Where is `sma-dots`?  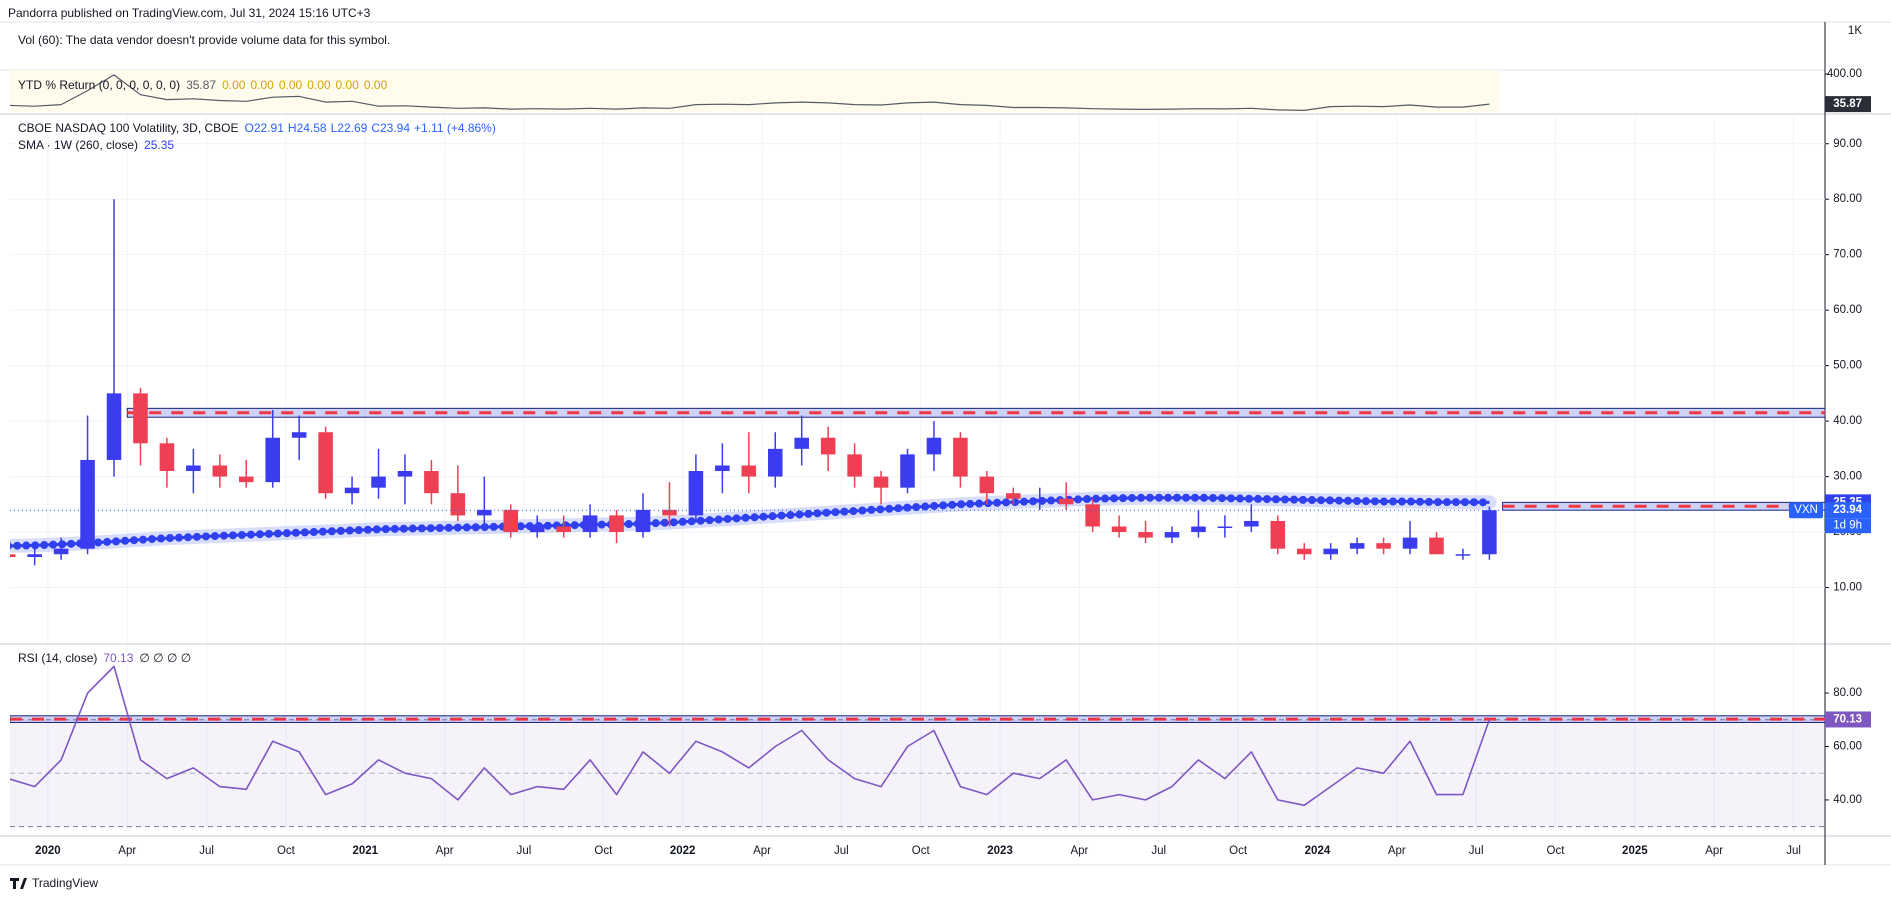
sma-dots is located at coordinates (752, 521).